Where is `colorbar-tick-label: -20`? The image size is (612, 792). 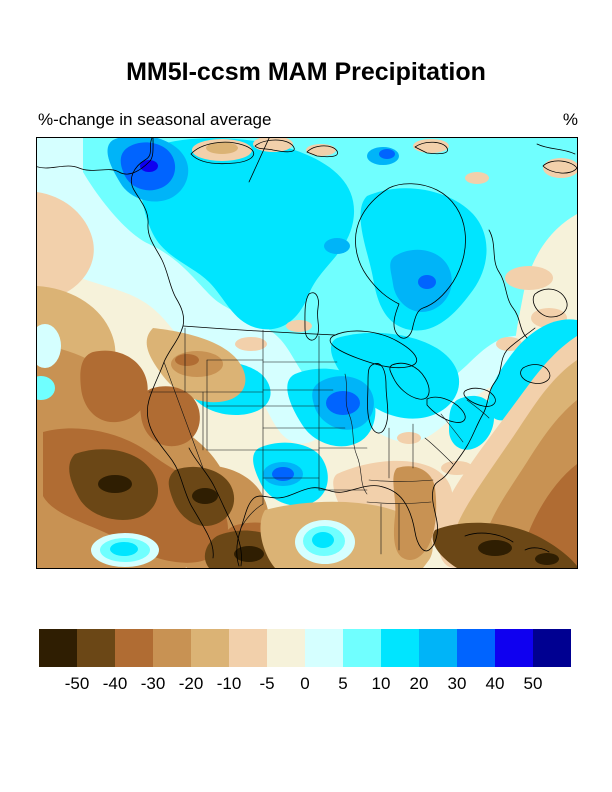
colorbar-tick-label: -20 is located at coordinates (191, 683).